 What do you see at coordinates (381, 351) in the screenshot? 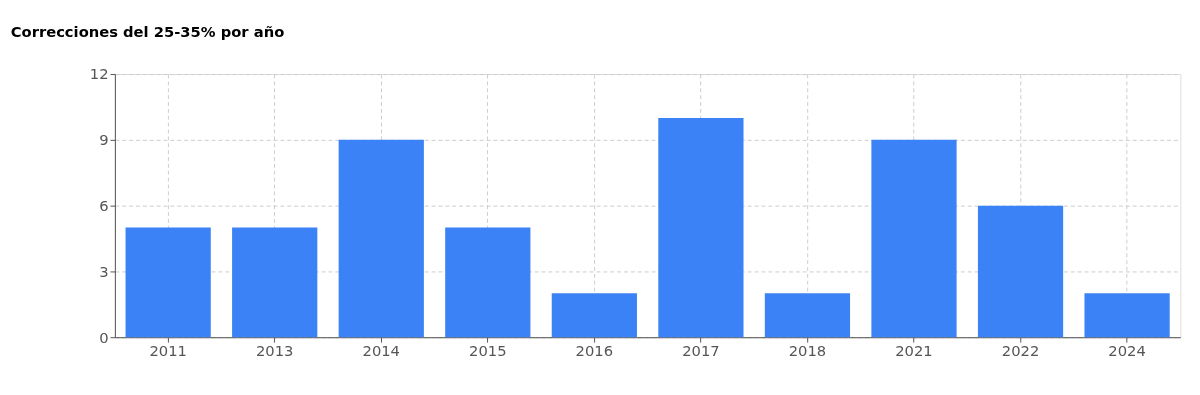
I see `x-tick-label: 2014` at bounding box center [381, 351].